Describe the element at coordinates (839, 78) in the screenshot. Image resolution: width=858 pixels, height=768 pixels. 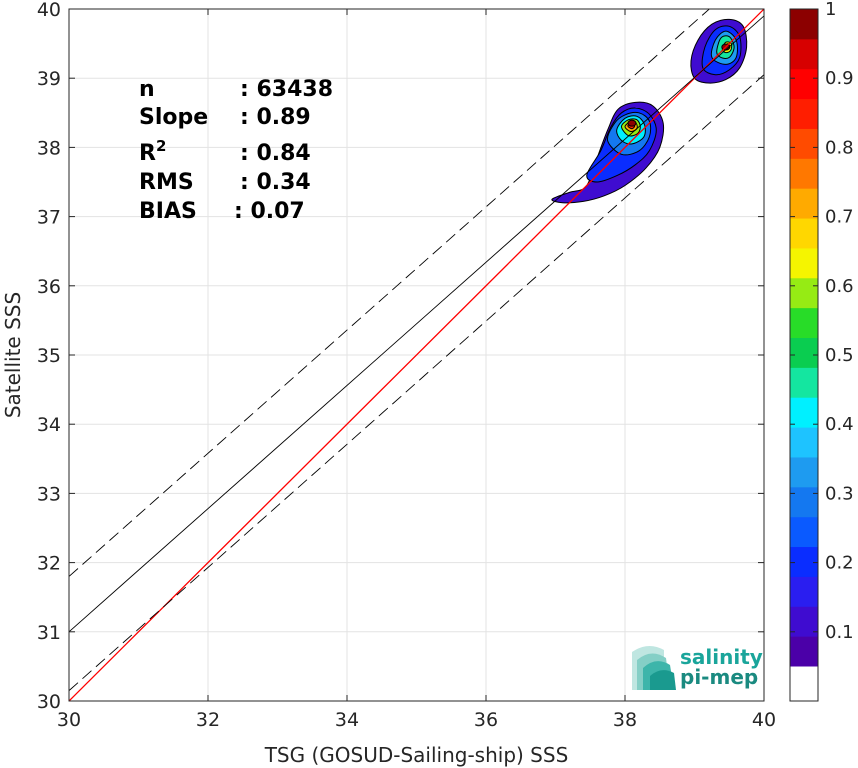
I see `colorbar-tick-label: 0.9` at that location.